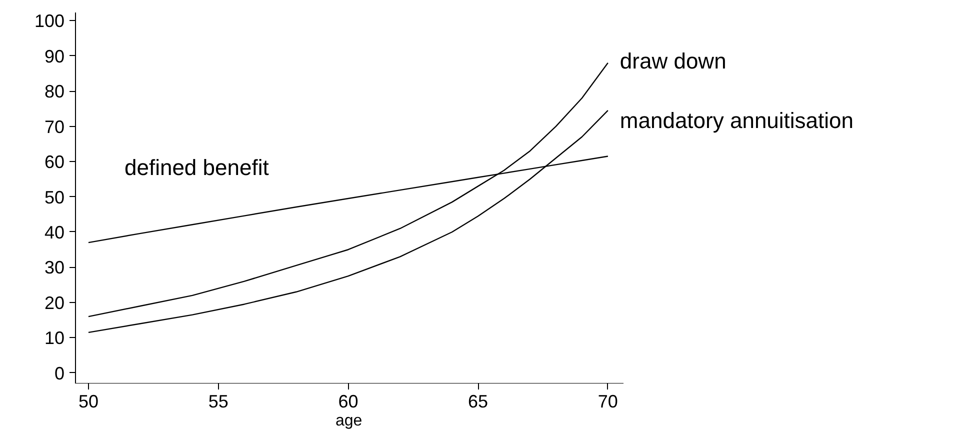 The height and width of the screenshot is (443, 973). Describe the element at coordinates (54, 268) in the screenshot. I see `y-tick-label: 30` at that location.